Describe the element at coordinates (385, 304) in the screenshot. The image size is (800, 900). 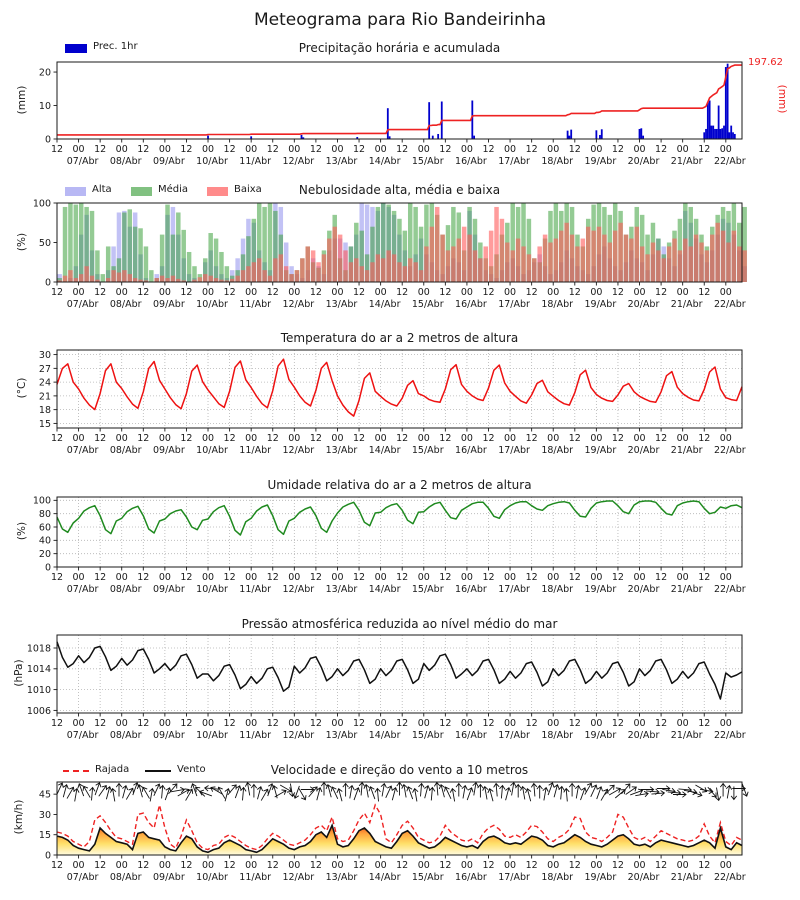
I see `date-tick-label: 14/Abr` at that location.